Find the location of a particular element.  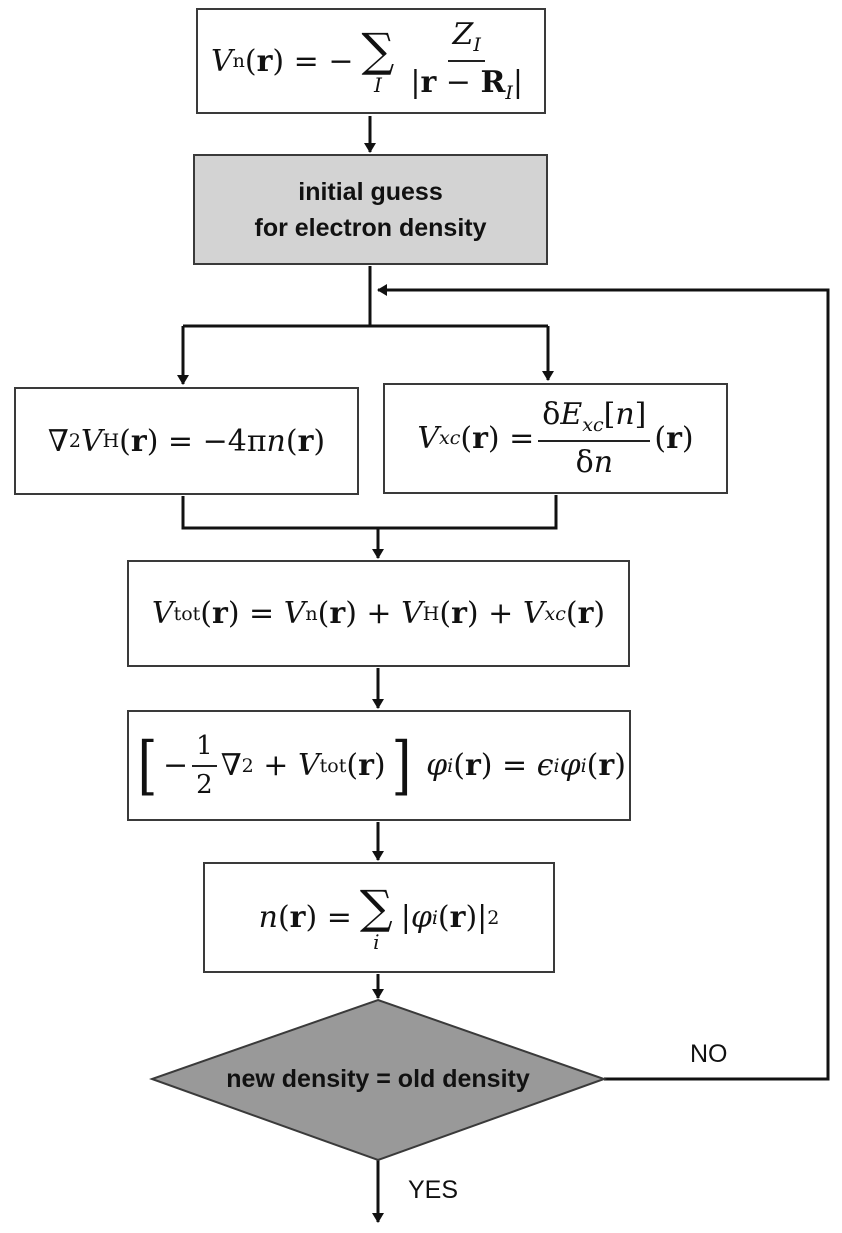

decision-diamond is located at coordinates (378, 1080).